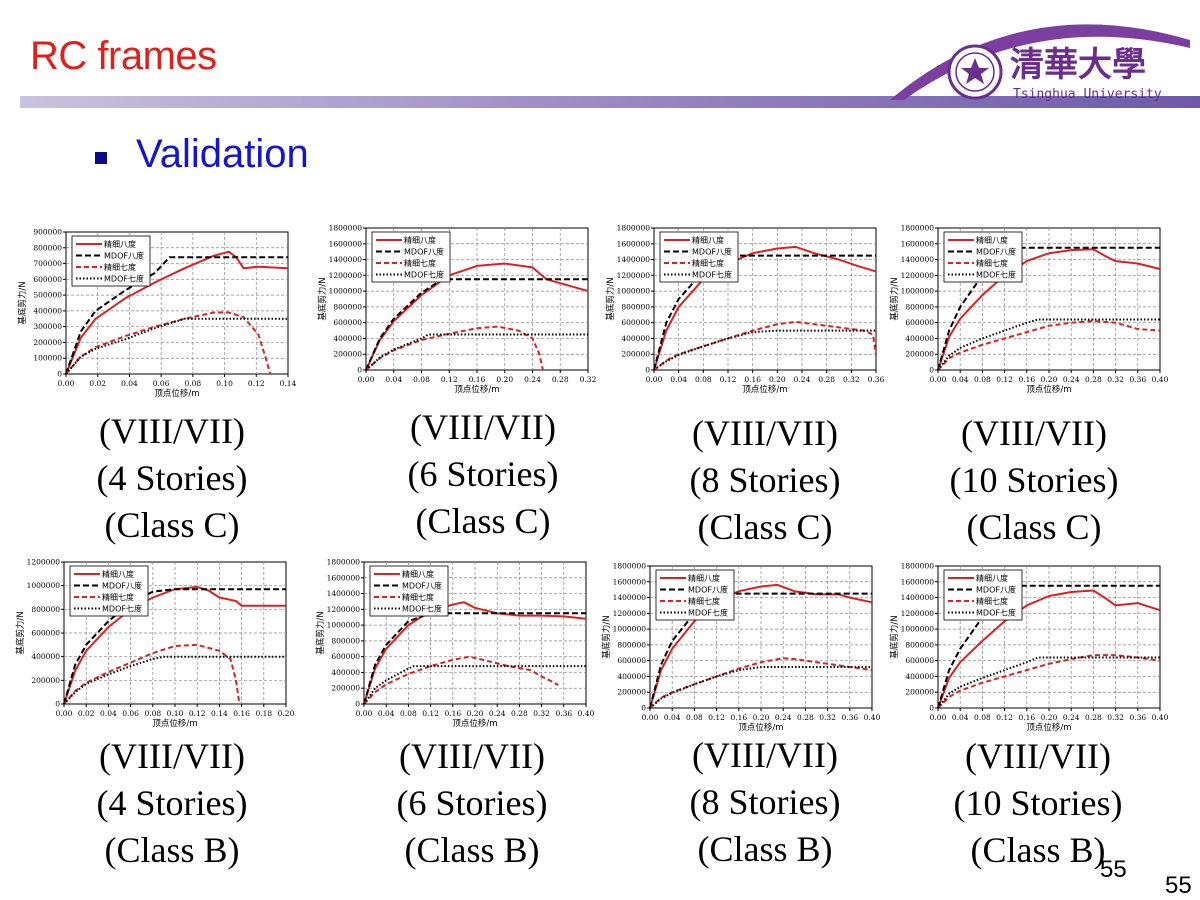 Image resolution: width=1200 pixels, height=900 pixels. Describe the element at coordinates (1115, 379) in the screenshot. I see `x-tick-label: 0.32` at that location.